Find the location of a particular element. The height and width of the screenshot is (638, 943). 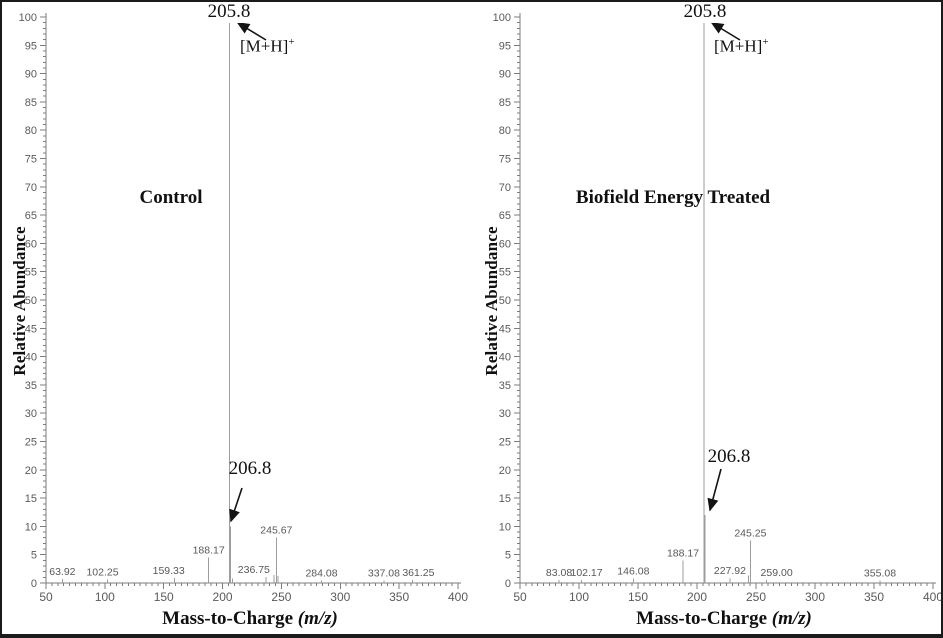

panel-title-control: Control is located at coordinates (171, 197).